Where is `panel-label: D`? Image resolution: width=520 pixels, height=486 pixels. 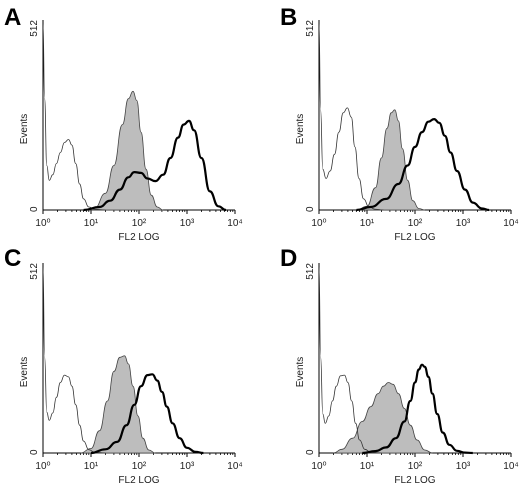 panel-label: D is located at coordinates (289, 258).